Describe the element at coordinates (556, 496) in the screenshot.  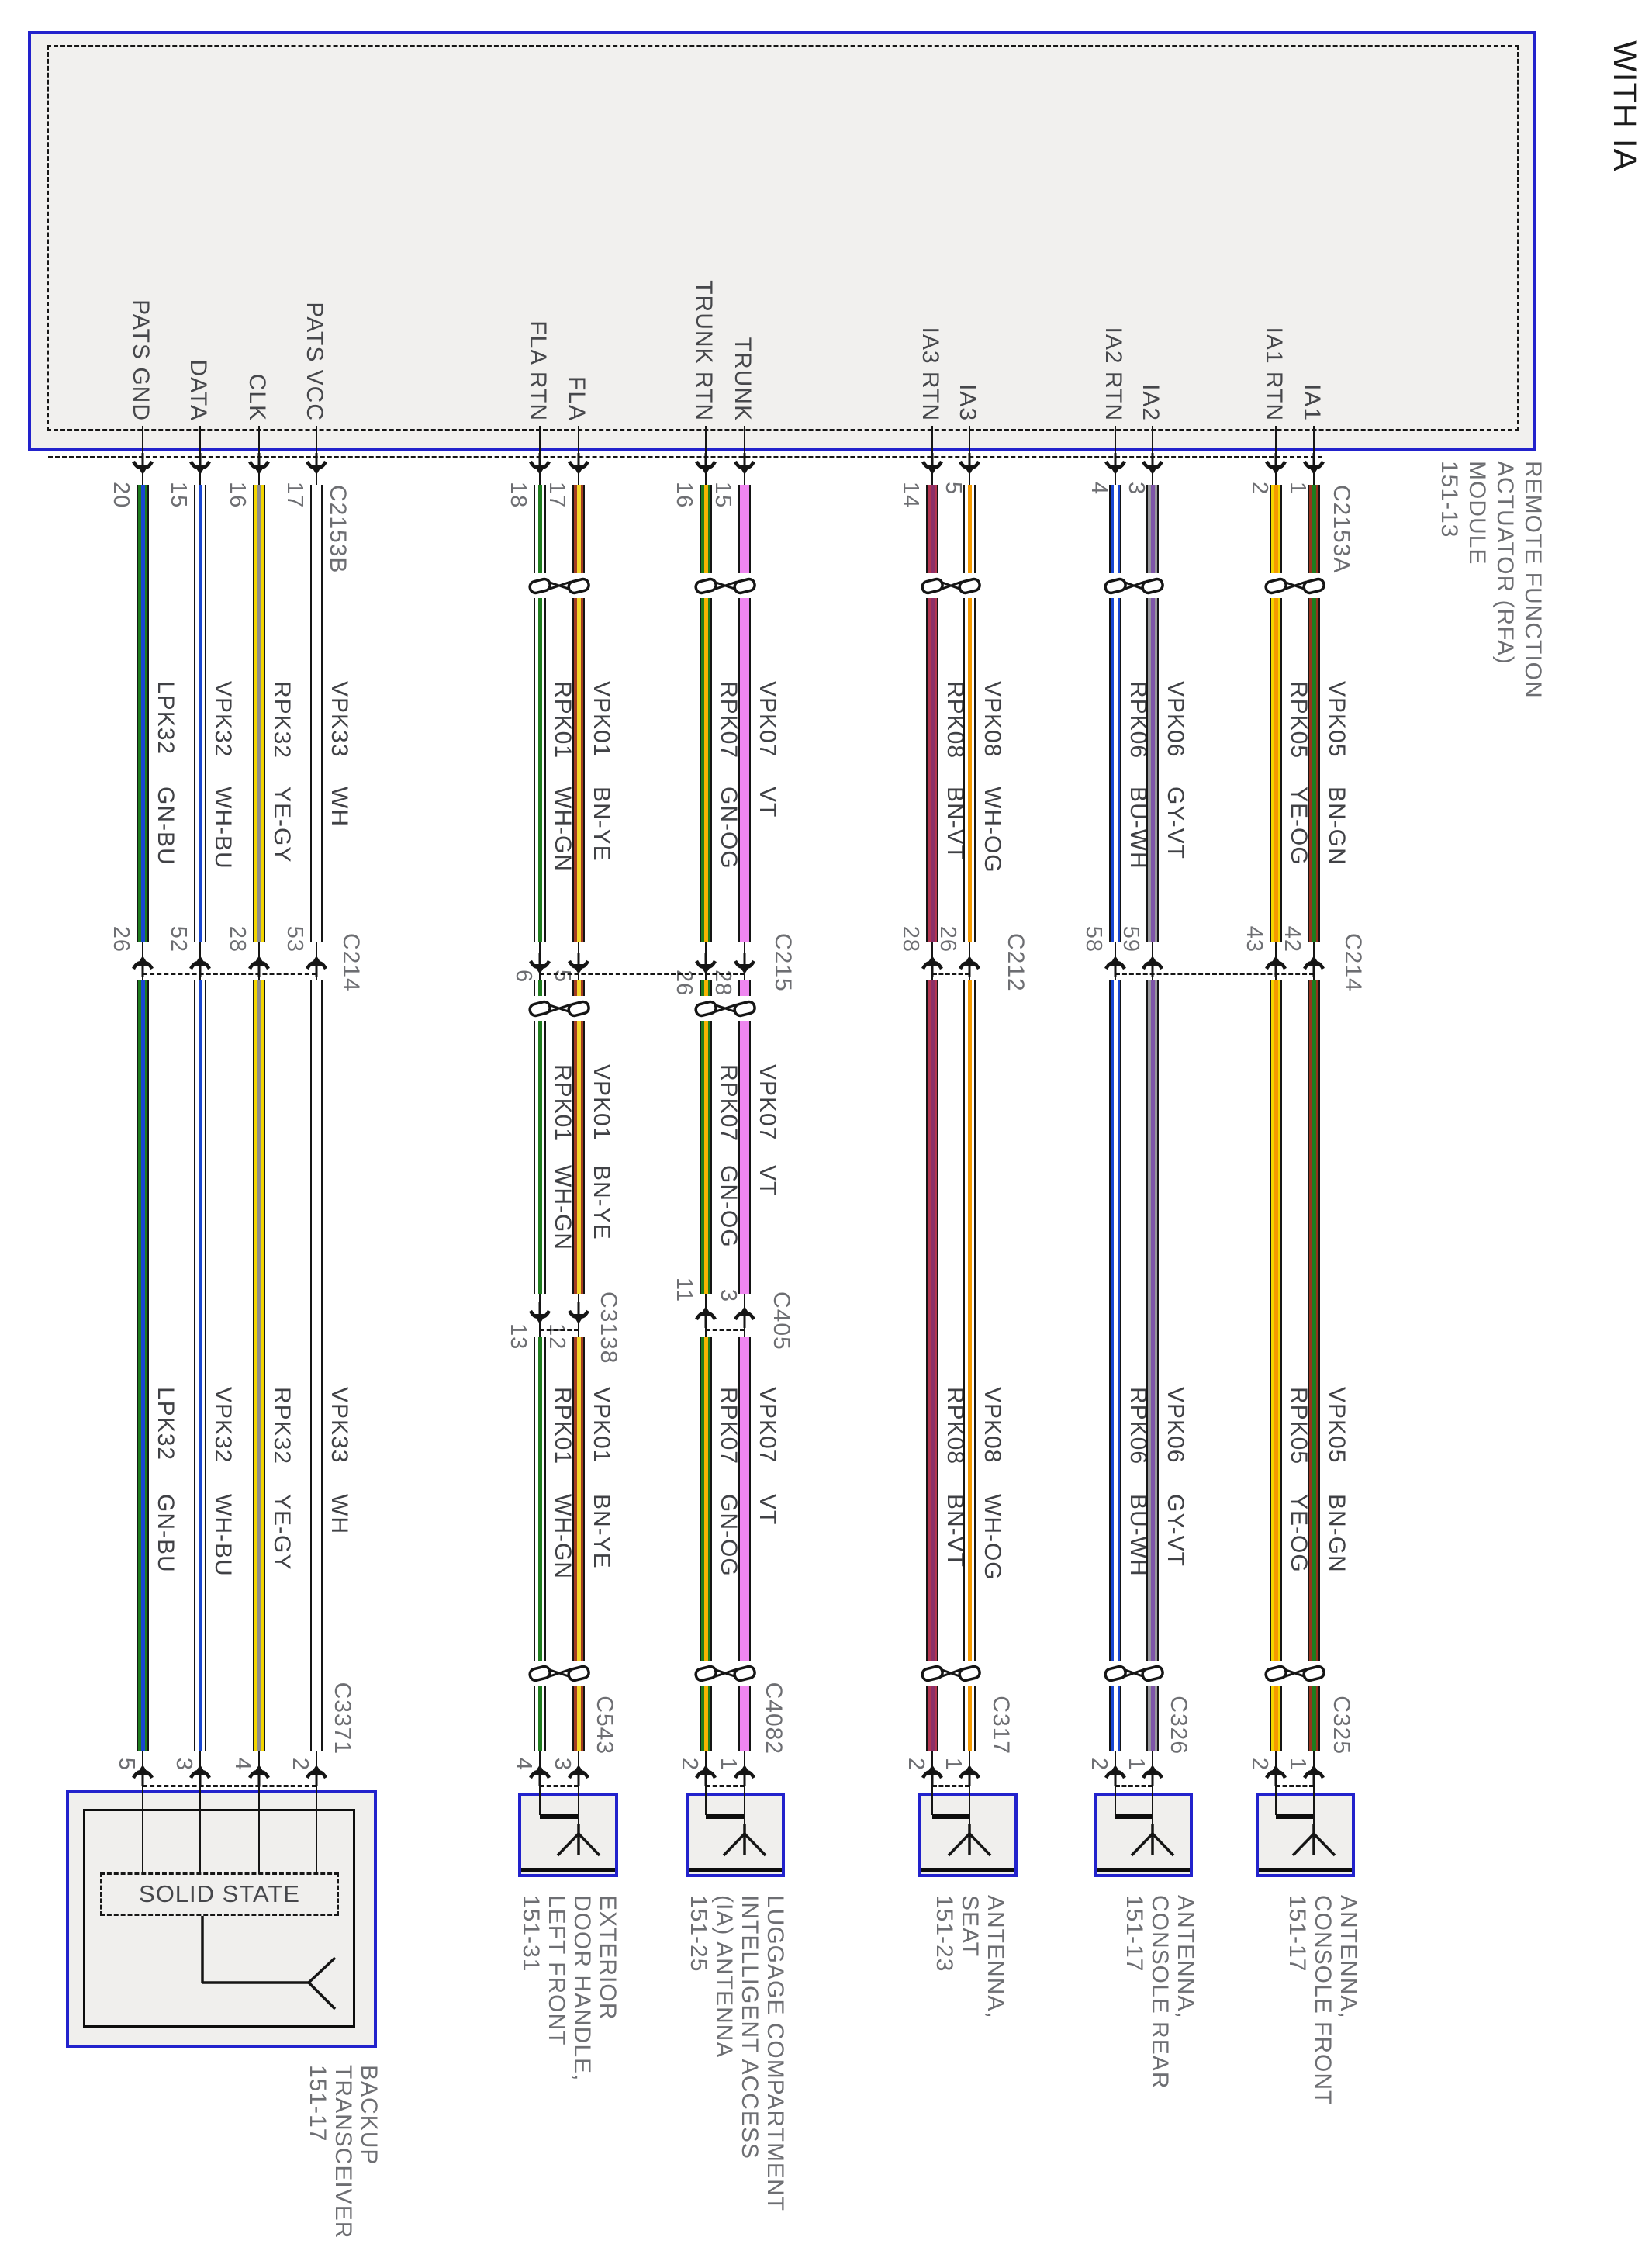
I see `pin-number: 17` at that location.